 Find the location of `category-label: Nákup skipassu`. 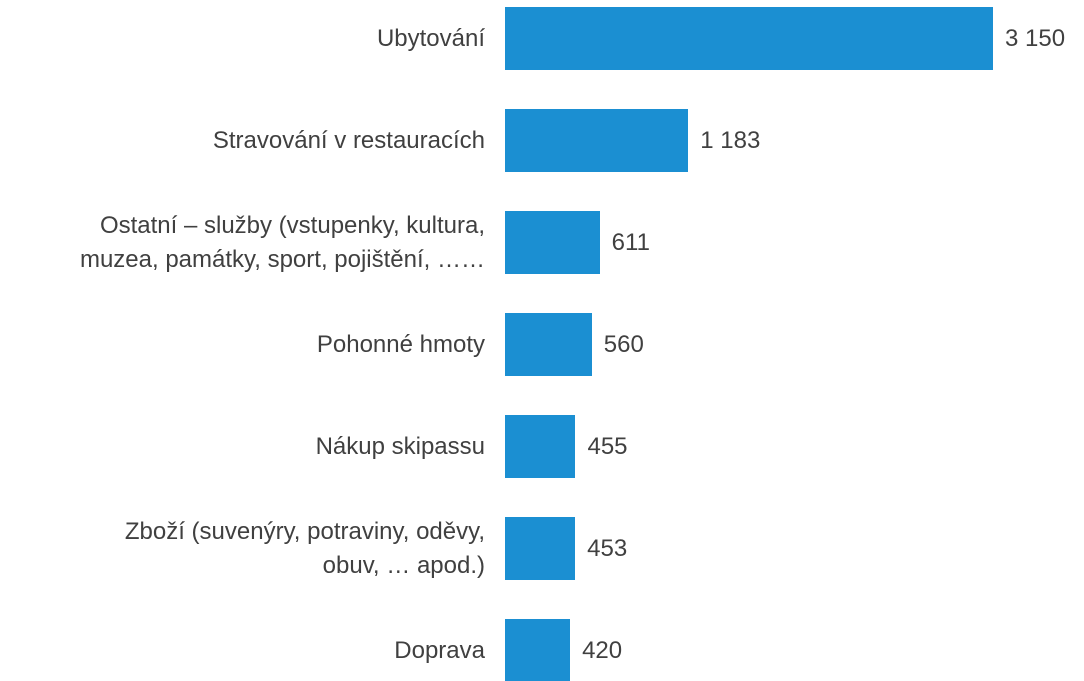

category-label: Nákup skipassu is located at coordinates (400, 446).